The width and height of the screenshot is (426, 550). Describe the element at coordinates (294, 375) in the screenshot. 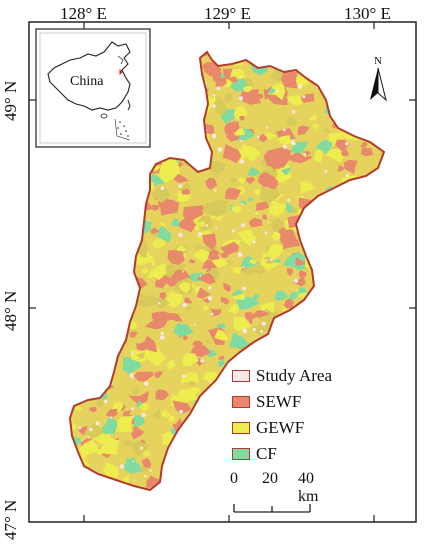

I see `legend-label: Study Area` at that location.